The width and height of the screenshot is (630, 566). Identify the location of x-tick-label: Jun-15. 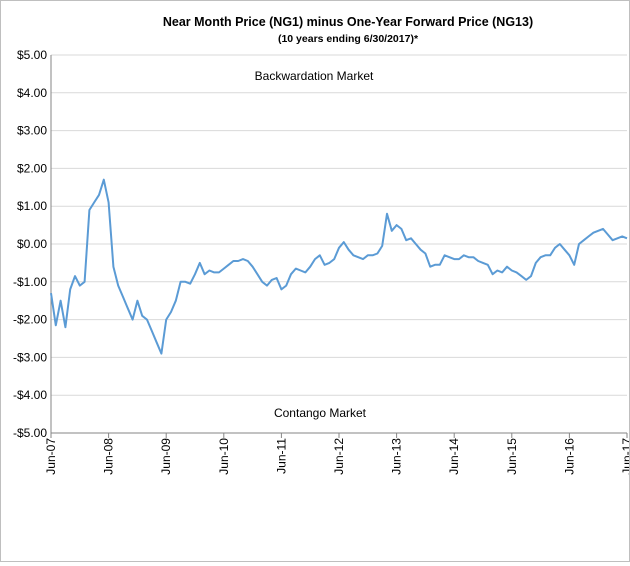
(512, 456).